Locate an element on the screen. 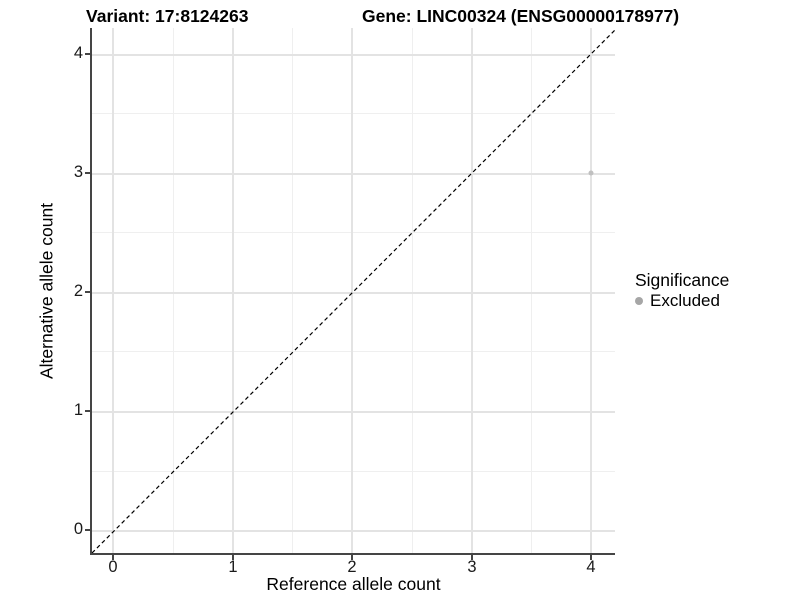 The width and height of the screenshot is (800, 600). x-axis-title: Reference allele count is located at coordinates (353, 584).